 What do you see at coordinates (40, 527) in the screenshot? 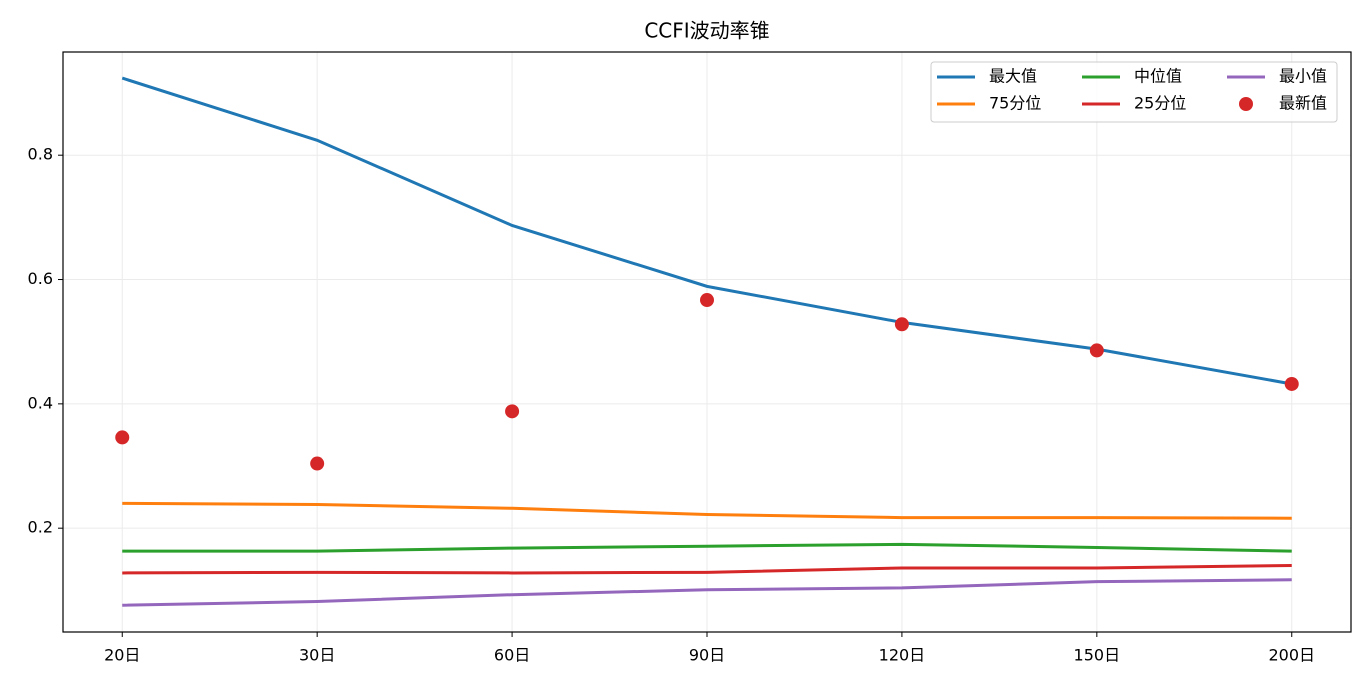
I see `y-tick-label: 0.2` at bounding box center [40, 527].